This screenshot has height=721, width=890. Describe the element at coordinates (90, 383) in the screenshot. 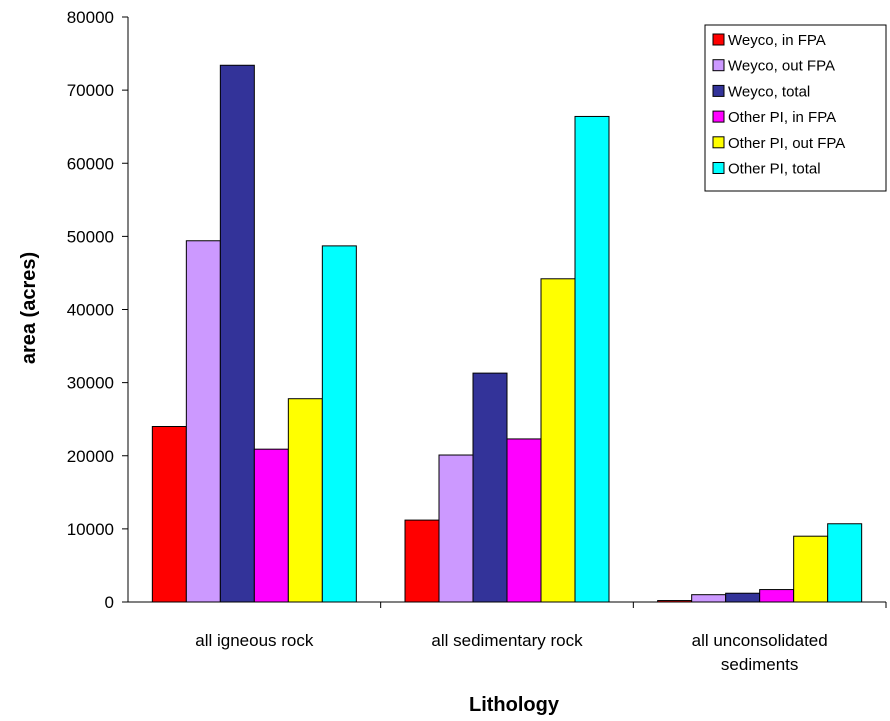

I see `y-tick-label: 30000` at that location.